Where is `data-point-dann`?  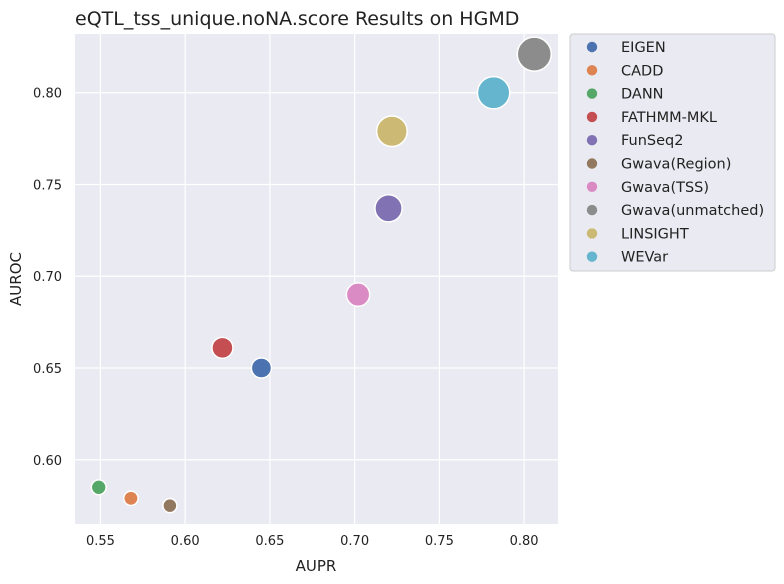 data-point-dann is located at coordinates (98, 487).